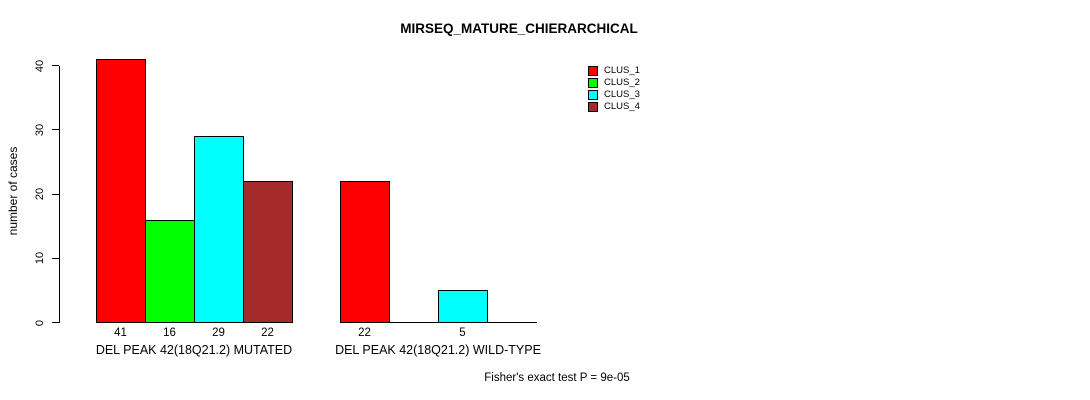 This screenshot has width=1090, height=400. I want to click on y-axis-title: number of cases, so click(13, 191).